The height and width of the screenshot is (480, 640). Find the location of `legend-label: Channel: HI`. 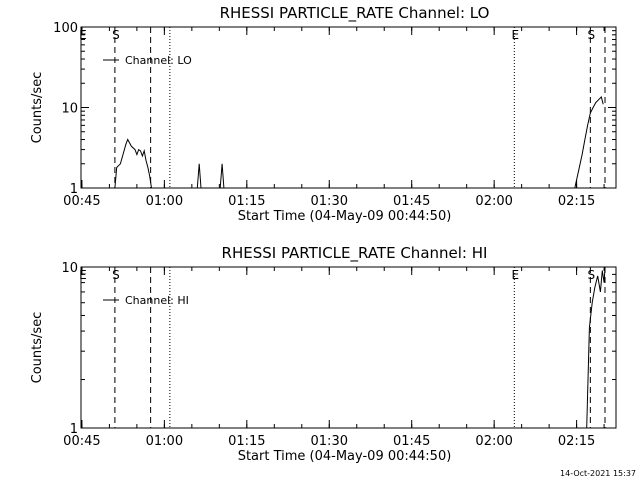

legend-label: Channel: HI is located at coordinates (157, 300).